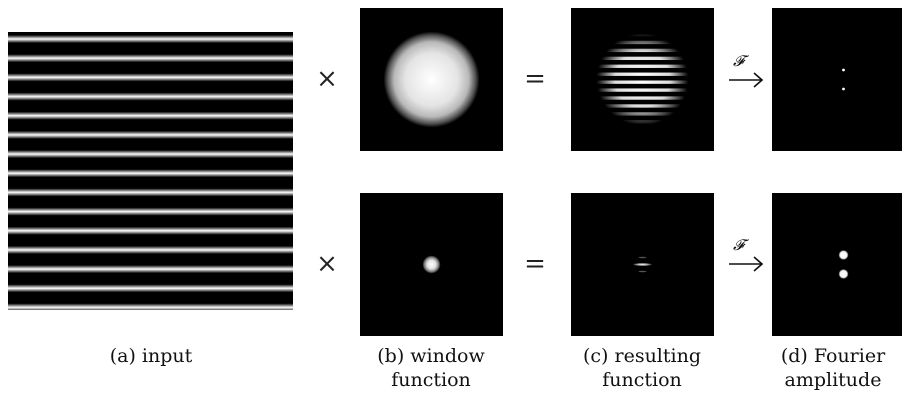 The width and height of the screenshot is (902, 394). I want to click on fourier-amplitude-large-panel, so click(837, 79).